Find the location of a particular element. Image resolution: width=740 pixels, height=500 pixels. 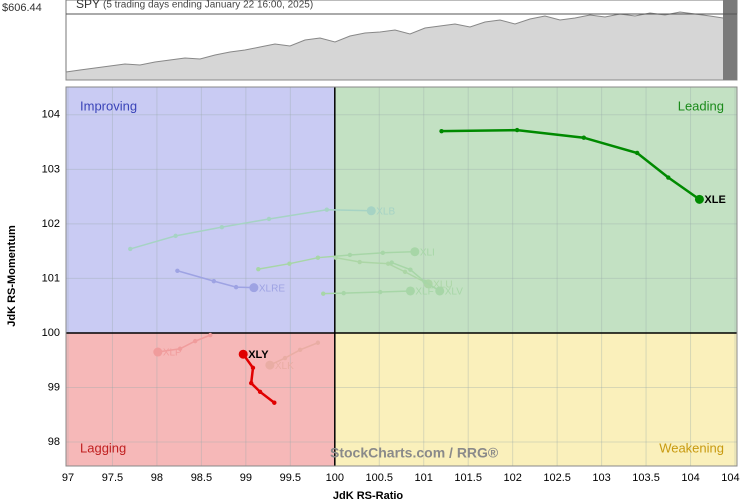

x-tick-label: 100.5 is located at coordinates (380, 478).